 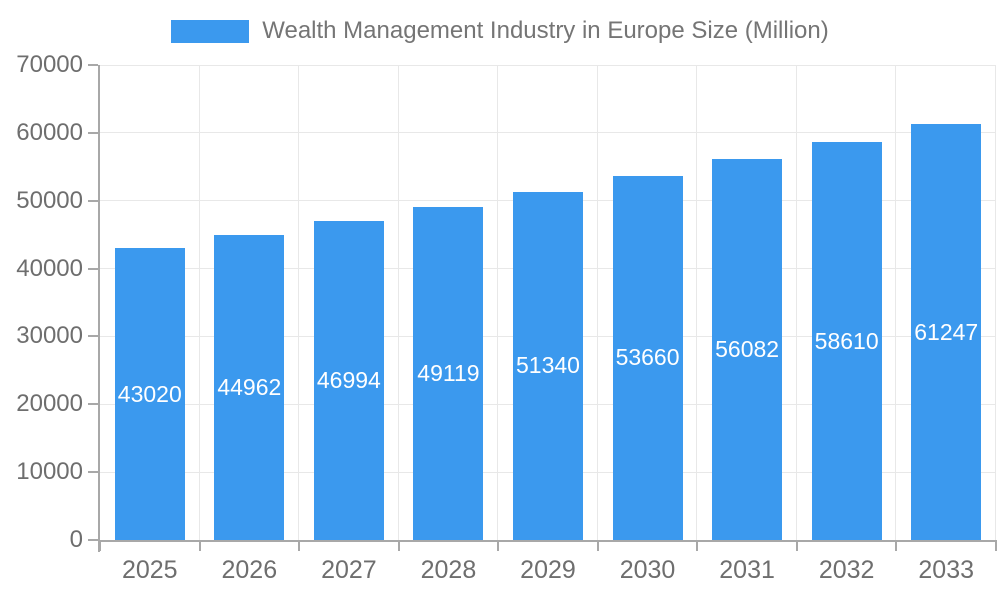 I want to click on bar-value-label: 56082, so click(x=747, y=349).